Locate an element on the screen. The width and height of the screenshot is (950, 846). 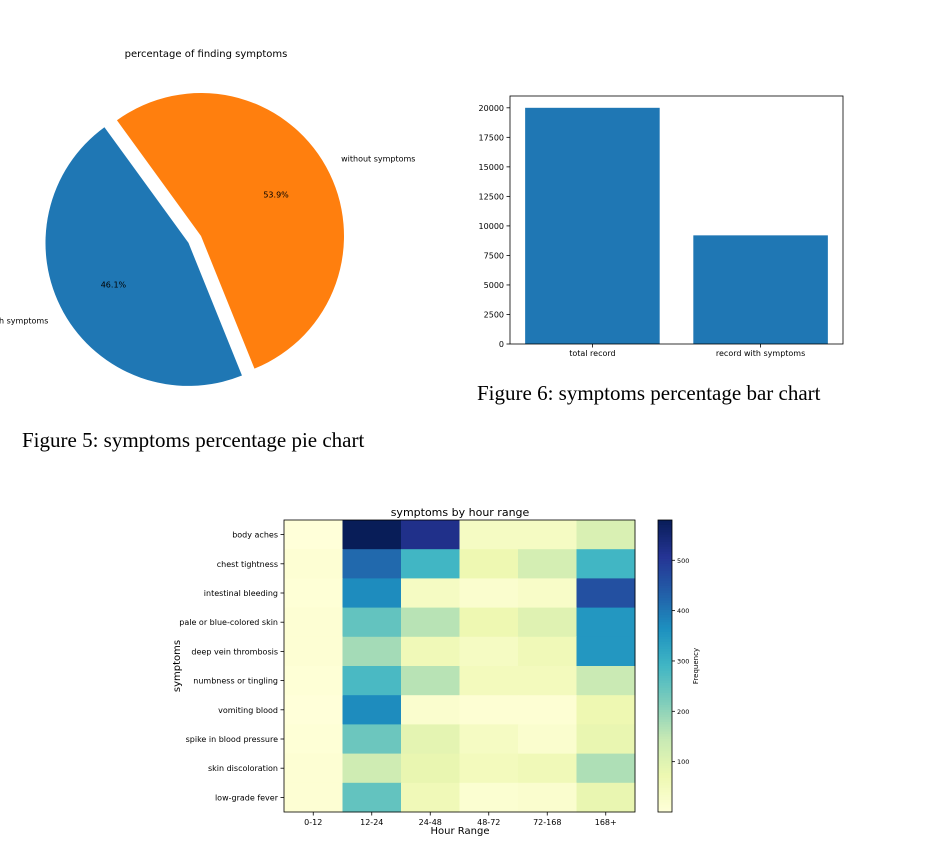
colorbar-frame is located at coordinates (665, 666).